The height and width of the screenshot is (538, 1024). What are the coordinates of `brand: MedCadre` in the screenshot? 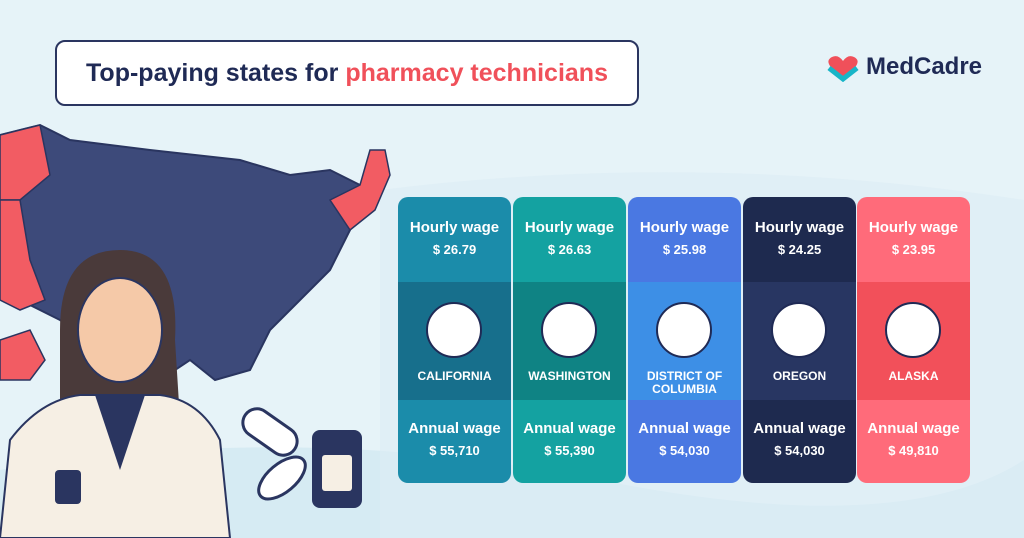 It's located at (904, 67).